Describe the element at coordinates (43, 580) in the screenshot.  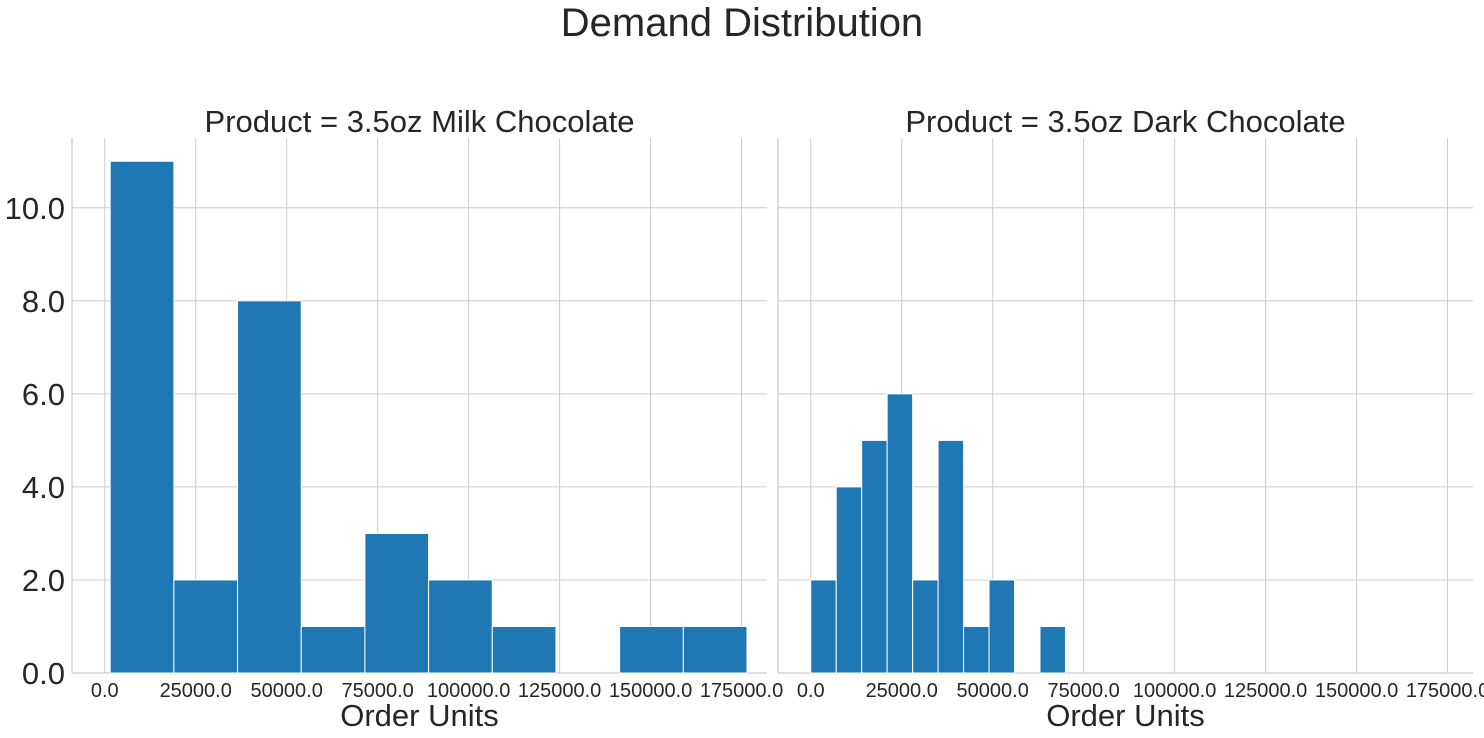
I see `y-tick-label: 2.0` at that location.